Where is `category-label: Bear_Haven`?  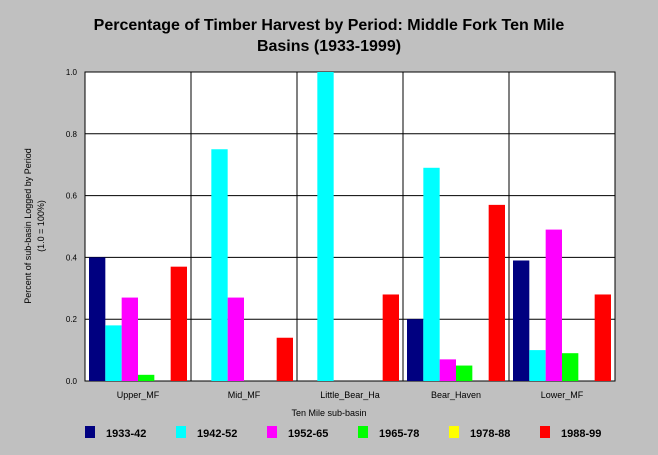
category-label: Bear_Haven is located at coordinates (456, 395).